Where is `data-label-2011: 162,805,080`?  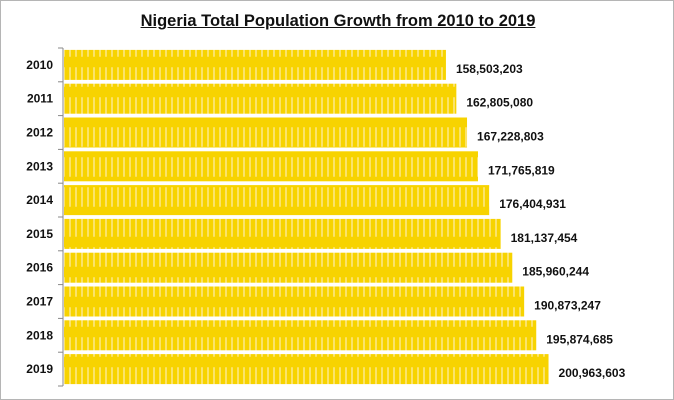
data-label-2011: 162,805,080 is located at coordinates (499, 103).